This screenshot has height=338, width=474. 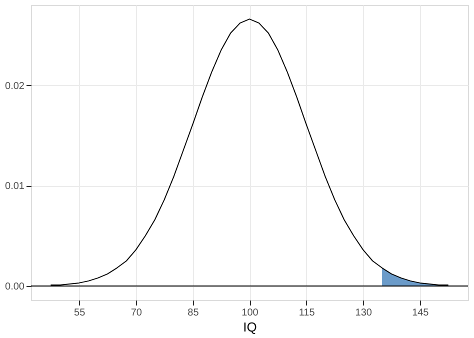 I want to click on x-tick-label: 70, so click(x=136, y=313).